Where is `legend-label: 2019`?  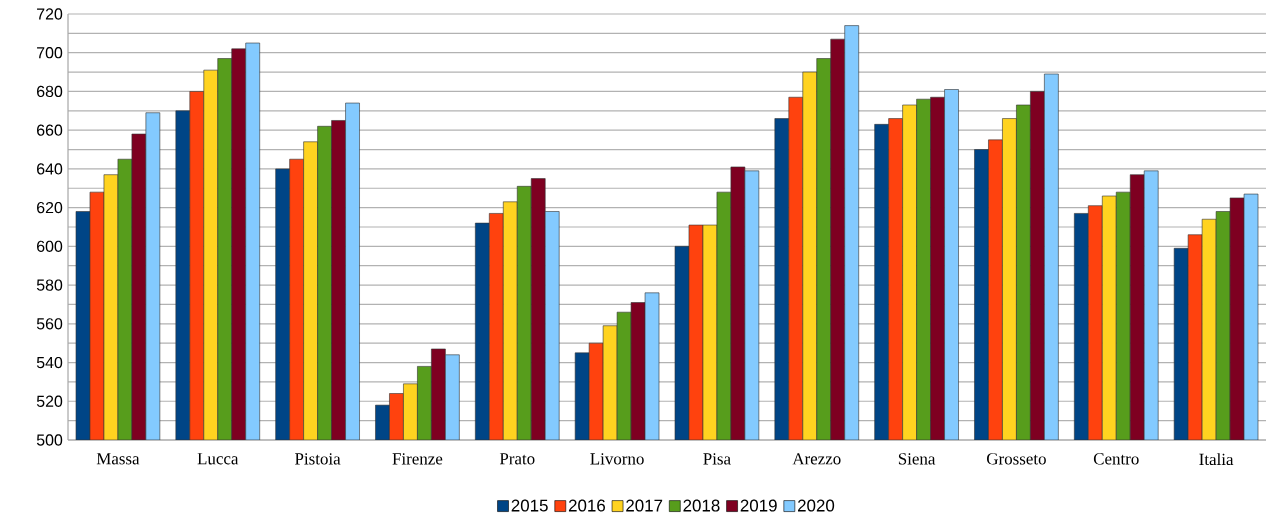
legend-label: 2019 is located at coordinates (758, 505).